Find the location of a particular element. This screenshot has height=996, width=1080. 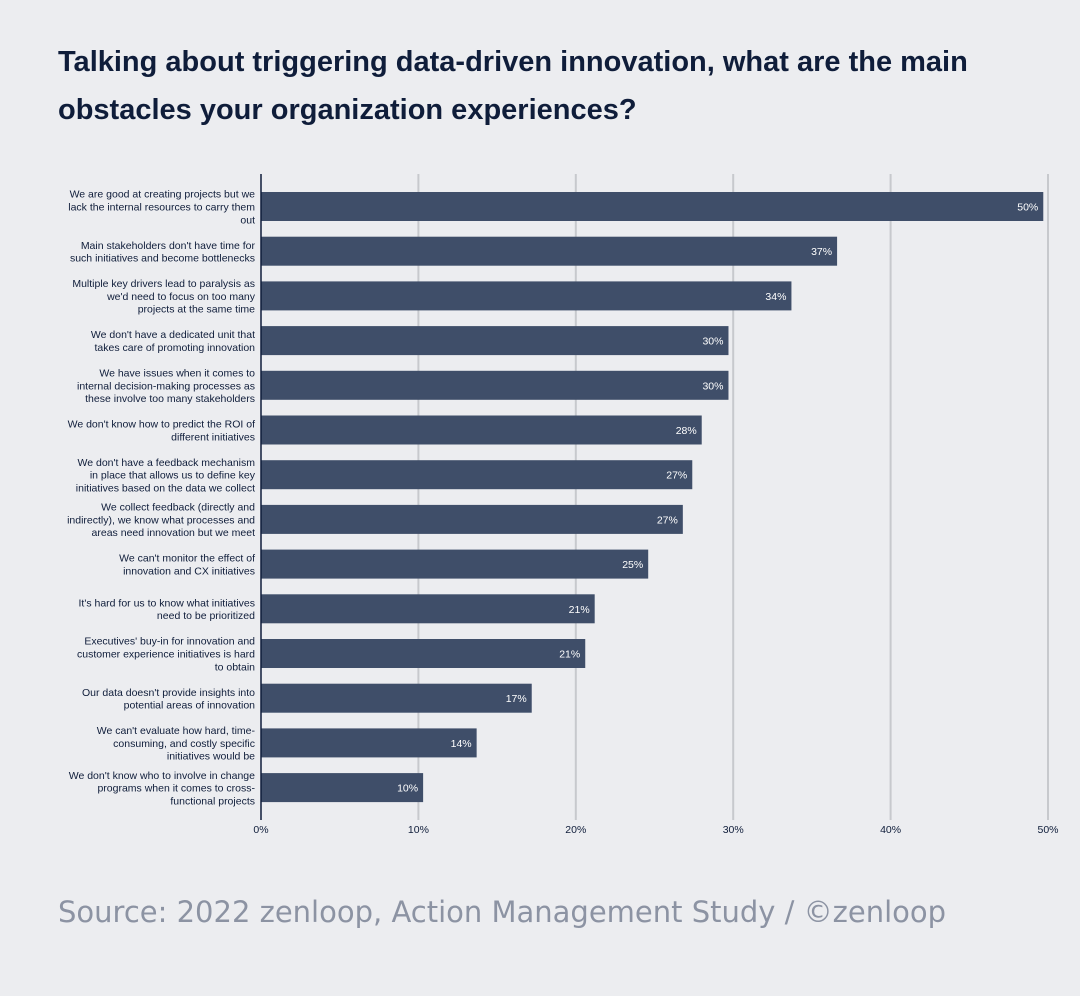

x-tick-label: 10% is located at coordinates (418, 830).